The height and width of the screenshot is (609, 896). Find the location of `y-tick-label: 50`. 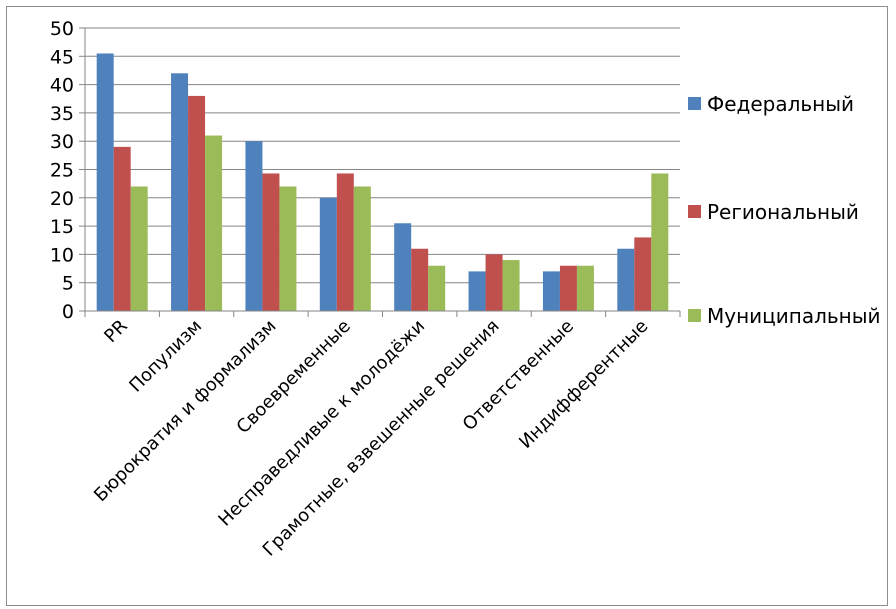

y-tick-label: 50 is located at coordinates (62, 29).